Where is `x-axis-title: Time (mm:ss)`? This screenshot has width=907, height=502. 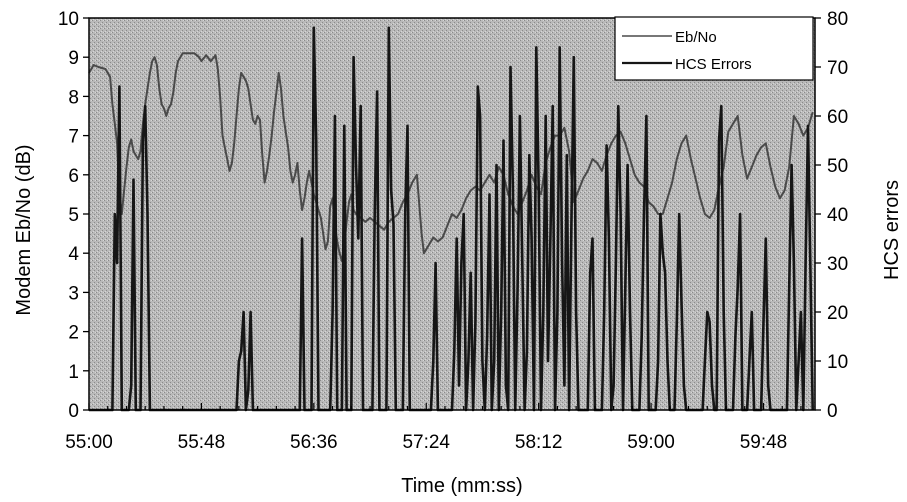
x-axis-title: Time (mm:ss) is located at coordinates (461, 486).